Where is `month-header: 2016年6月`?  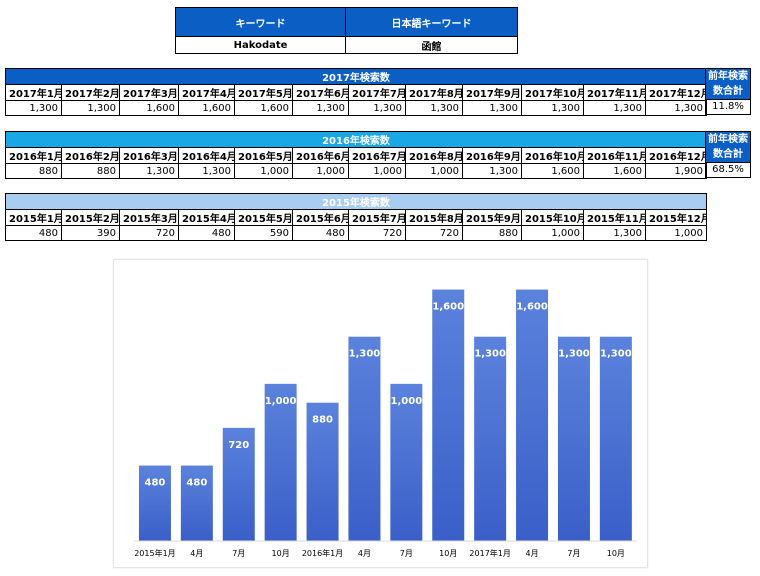 month-header: 2016年6月 is located at coordinates (320, 155).